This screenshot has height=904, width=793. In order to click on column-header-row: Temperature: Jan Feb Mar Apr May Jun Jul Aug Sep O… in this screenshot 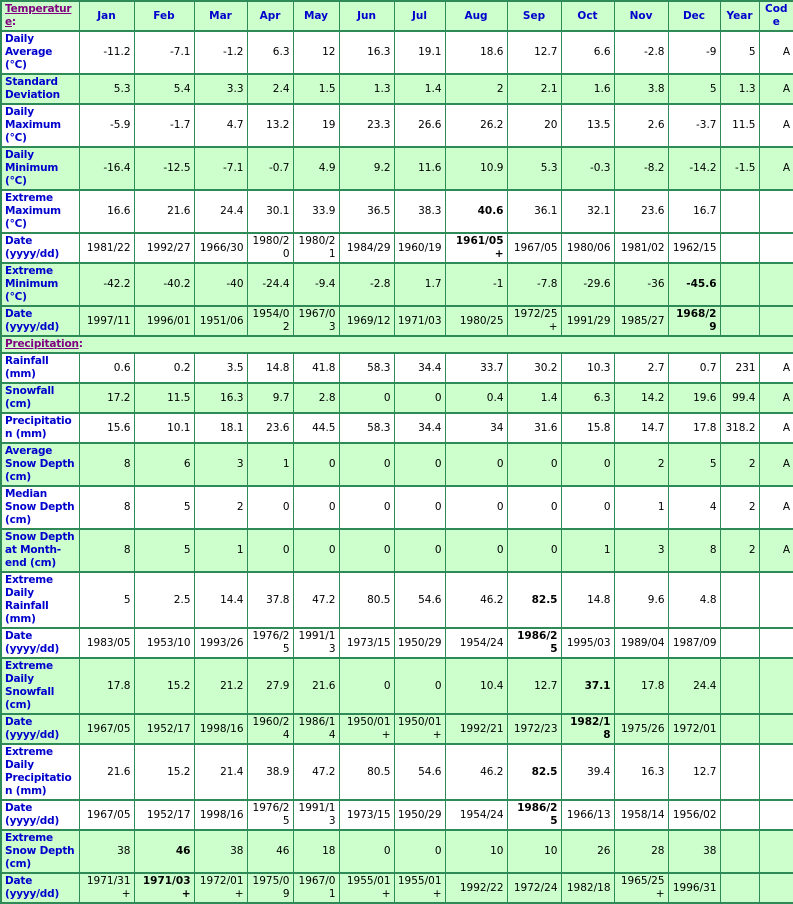, I will do `click(396, 16)`.